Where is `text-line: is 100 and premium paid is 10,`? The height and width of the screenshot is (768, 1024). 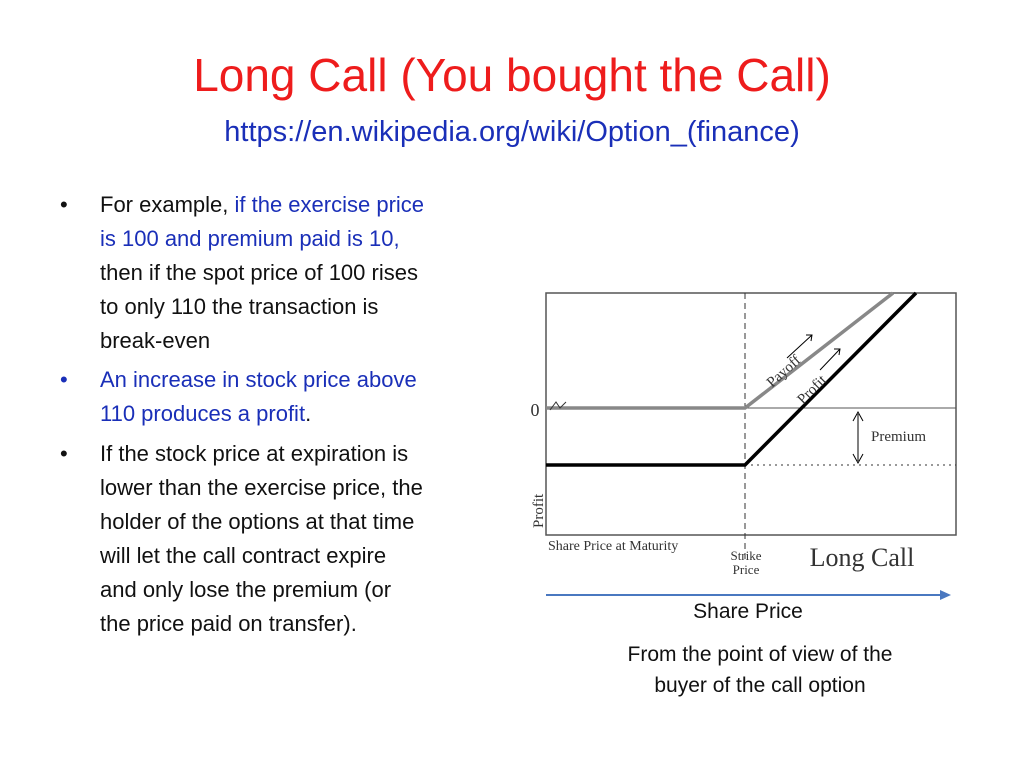 text-line: is 100 and premium paid is 10, is located at coordinates (262, 239).